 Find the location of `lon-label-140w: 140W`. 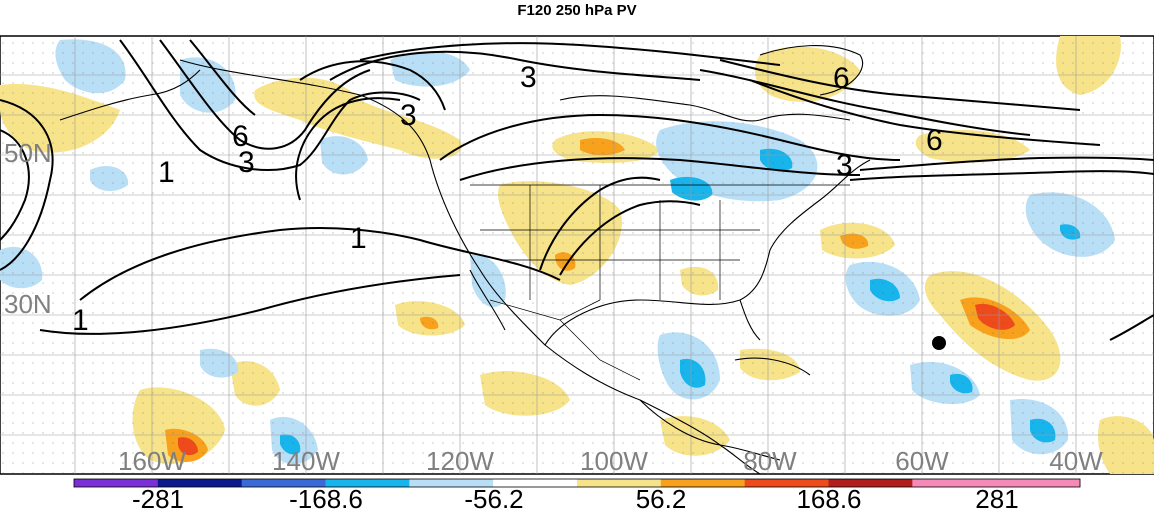

lon-label-140w: 140W is located at coordinates (306, 461).